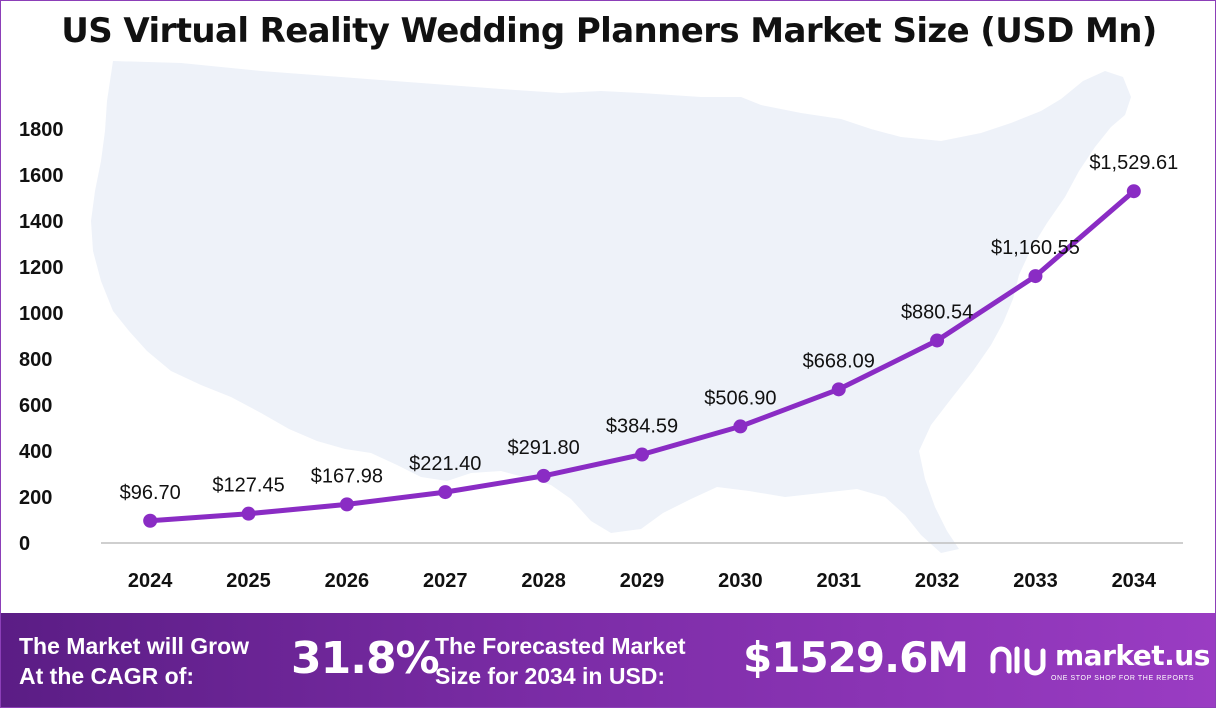  Describe the element at coordinates (347, 476) in the screenshot. I see `data-label: $167.98` at that location.